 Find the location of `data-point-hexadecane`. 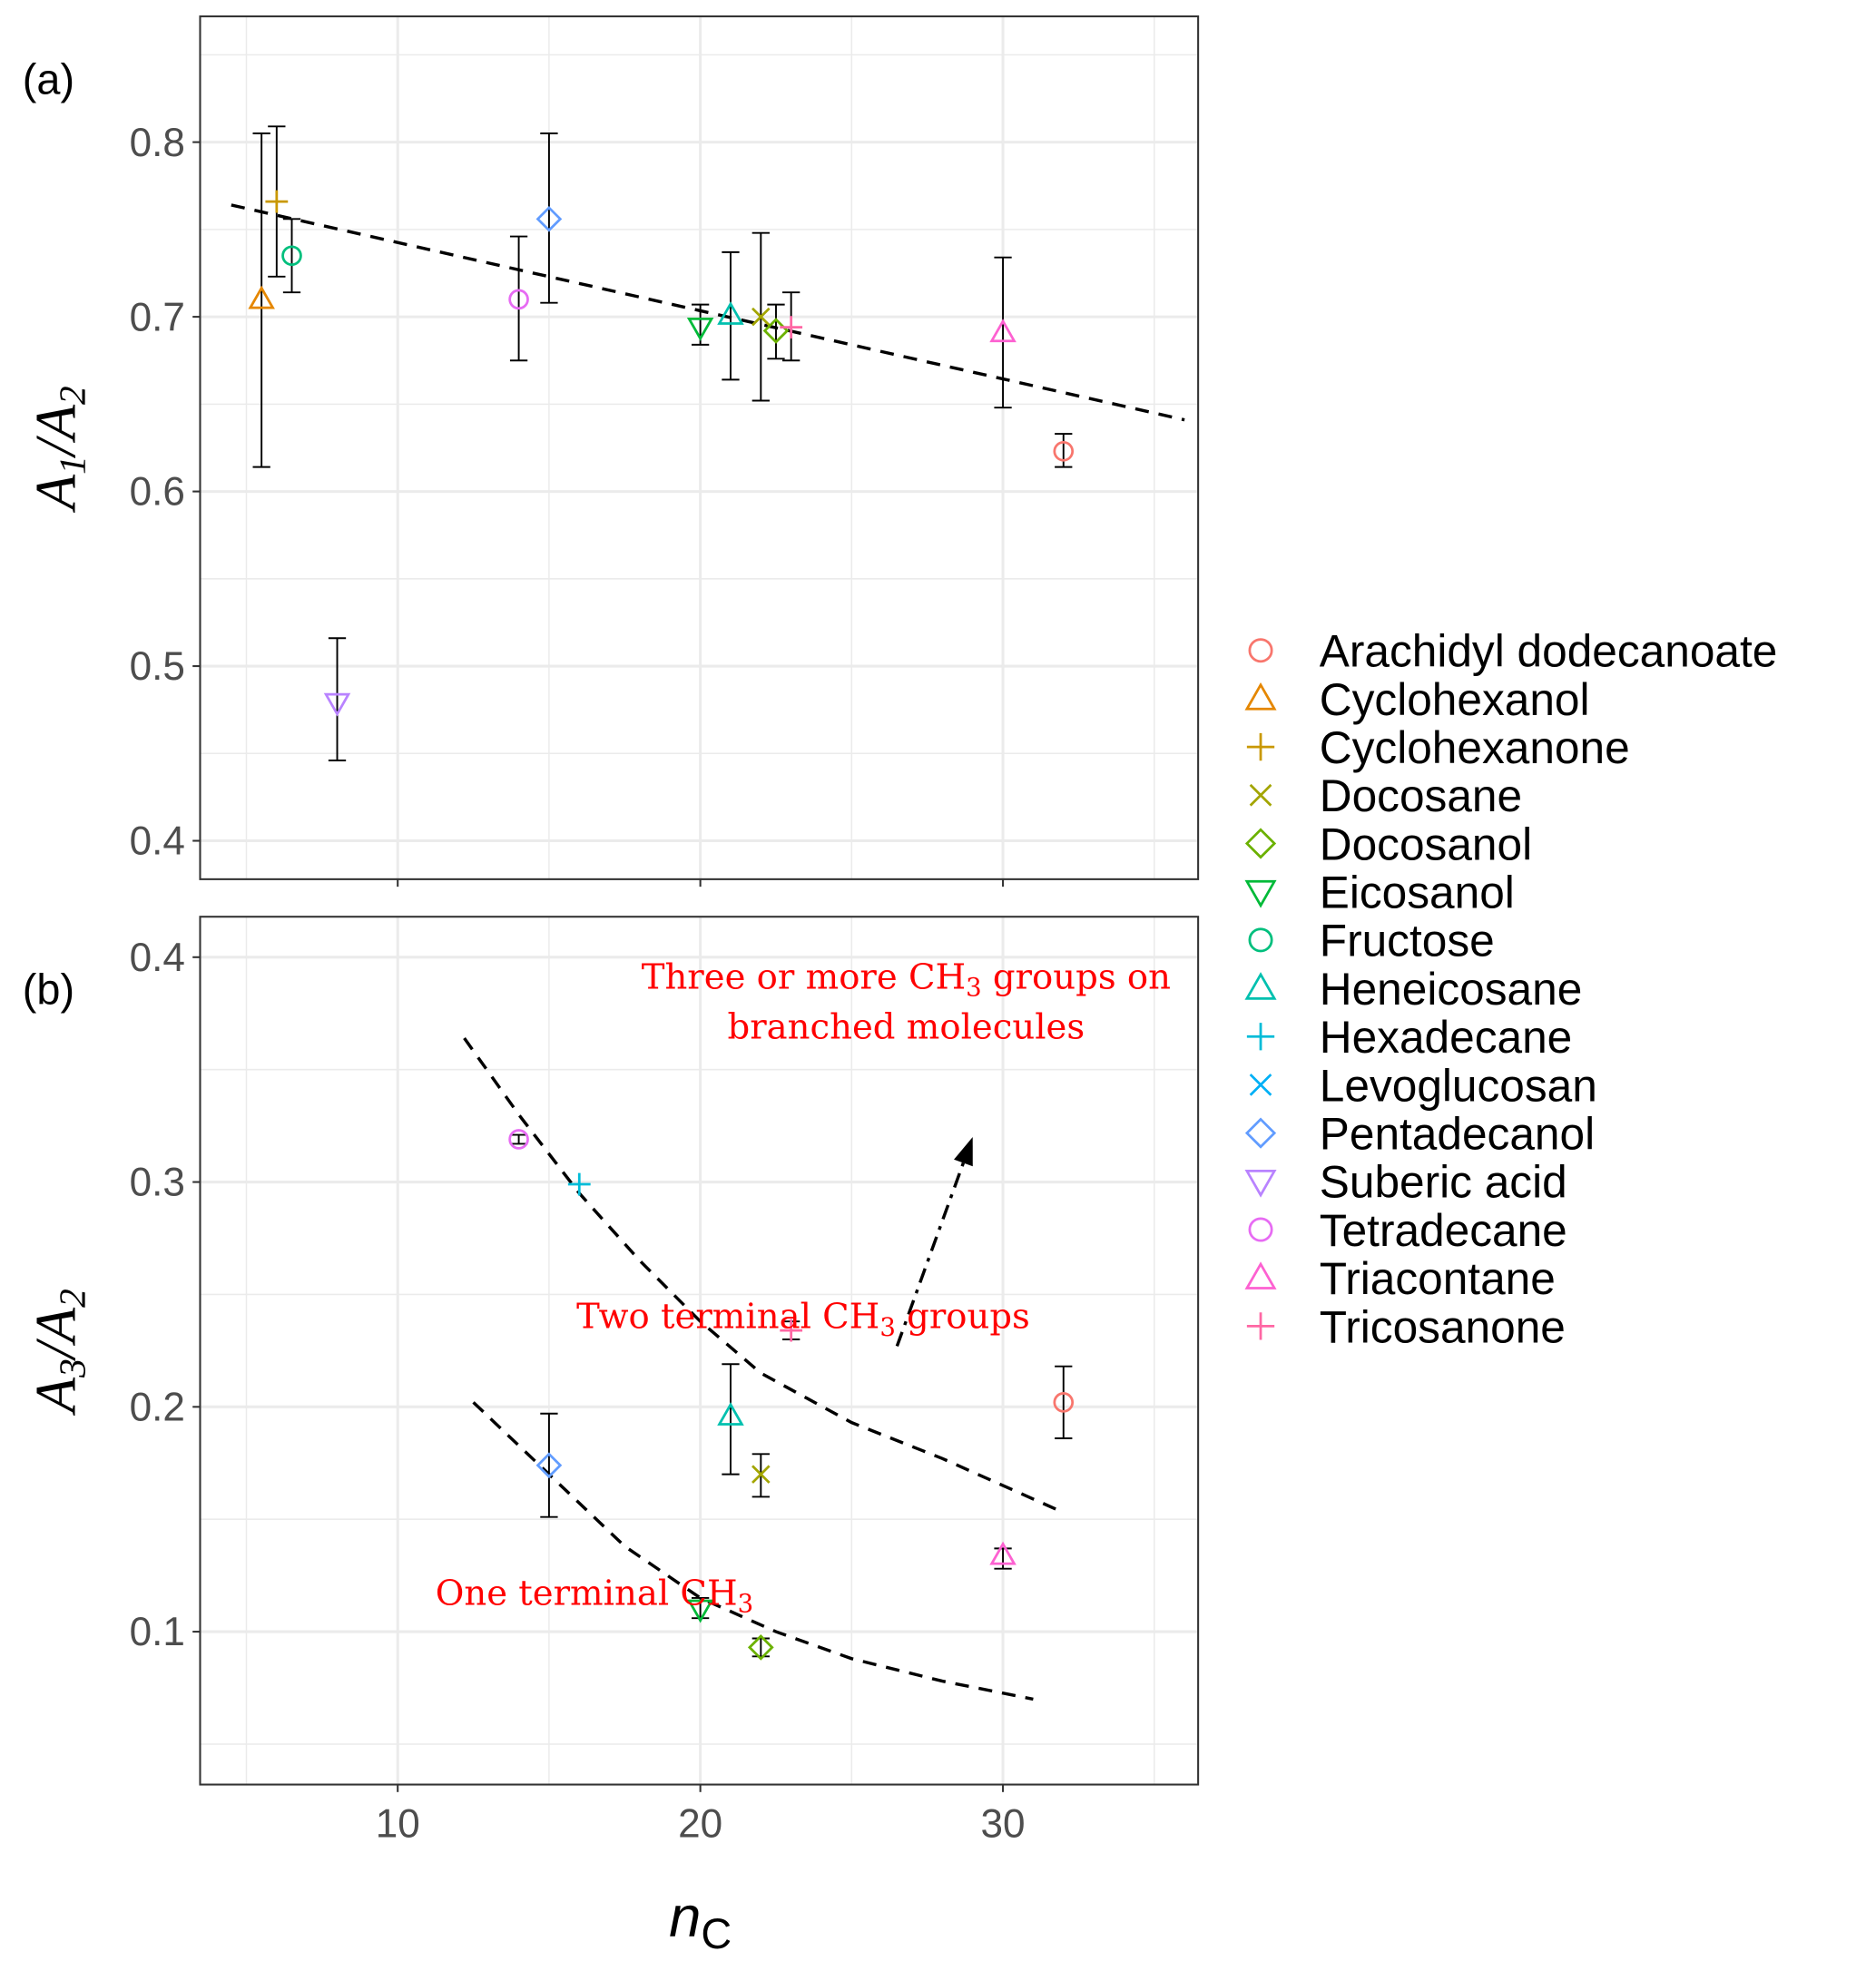

data-point-hexadecane is located at coordinates (579, 1184).